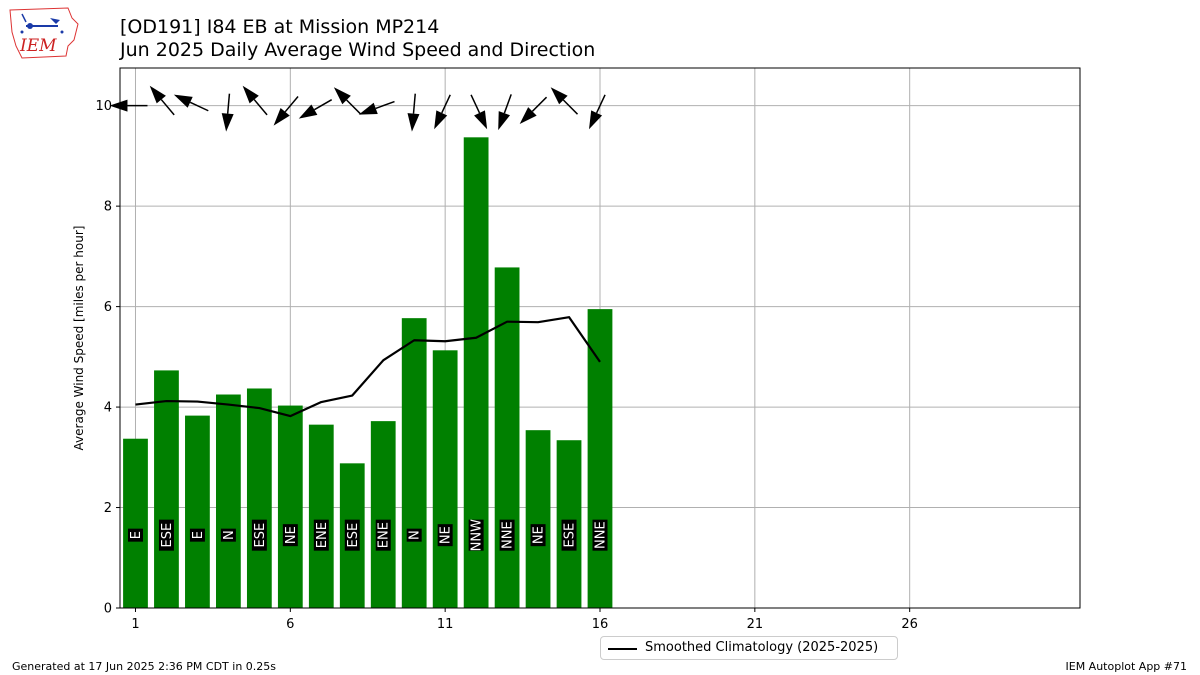 The height and width of the screenshot is (675, 1200). What do you see at coordinates (1126, 666) in the screenshot?
I see `footer-app: IEM Autoplot App #71` at bounding box center [1126, 666].